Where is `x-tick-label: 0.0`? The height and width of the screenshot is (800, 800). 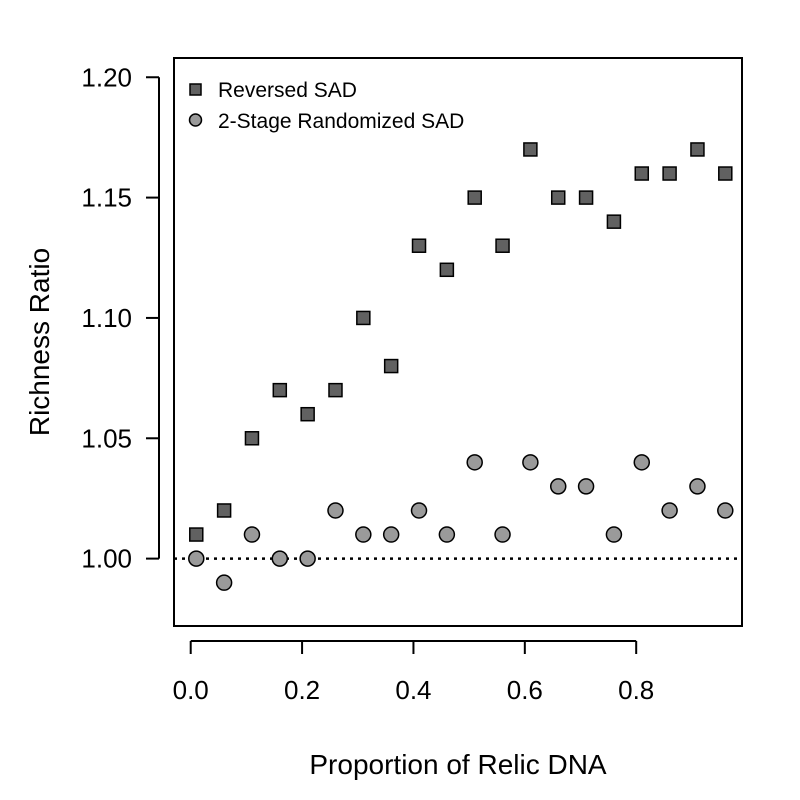 x-tick-label: 0.0 is located at coordinates (191, 690).